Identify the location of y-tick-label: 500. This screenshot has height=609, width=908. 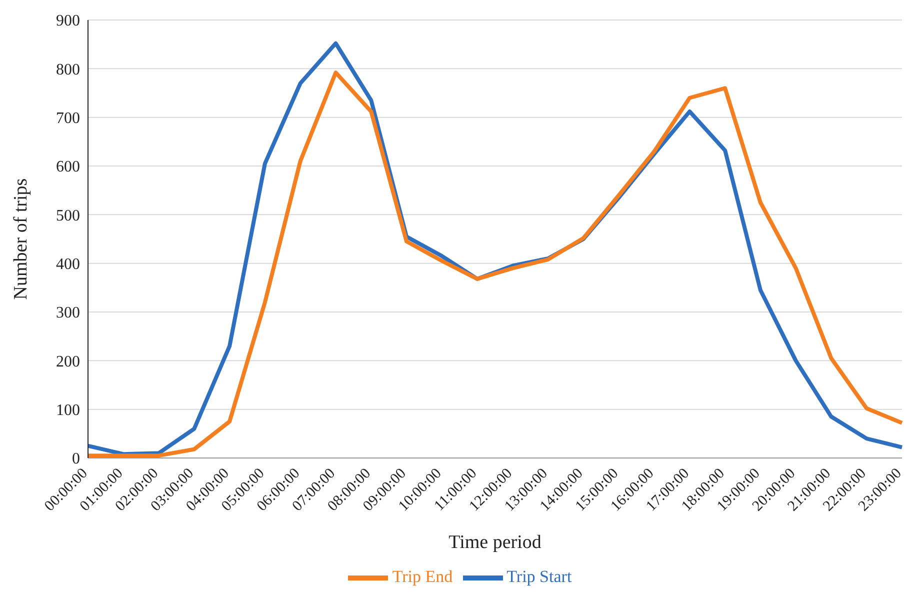
(68, 215).